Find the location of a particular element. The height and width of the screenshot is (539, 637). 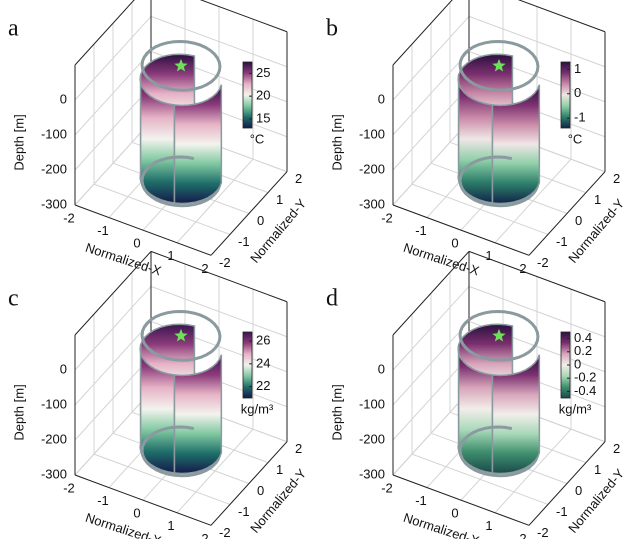

colorbar-tick-label: -0.2 is located at coordinates (585, 377).